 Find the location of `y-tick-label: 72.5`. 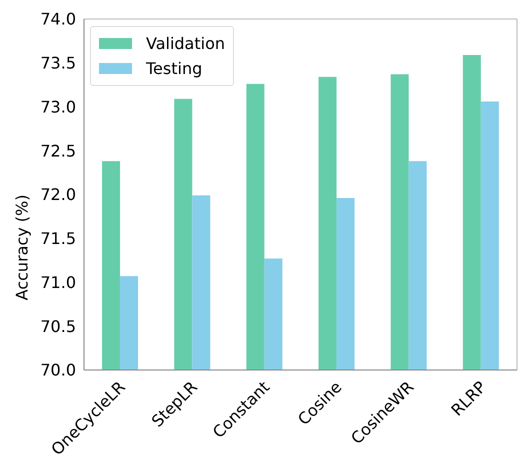

y-tick-label: 72.5 is located at coordinates (58, 150).